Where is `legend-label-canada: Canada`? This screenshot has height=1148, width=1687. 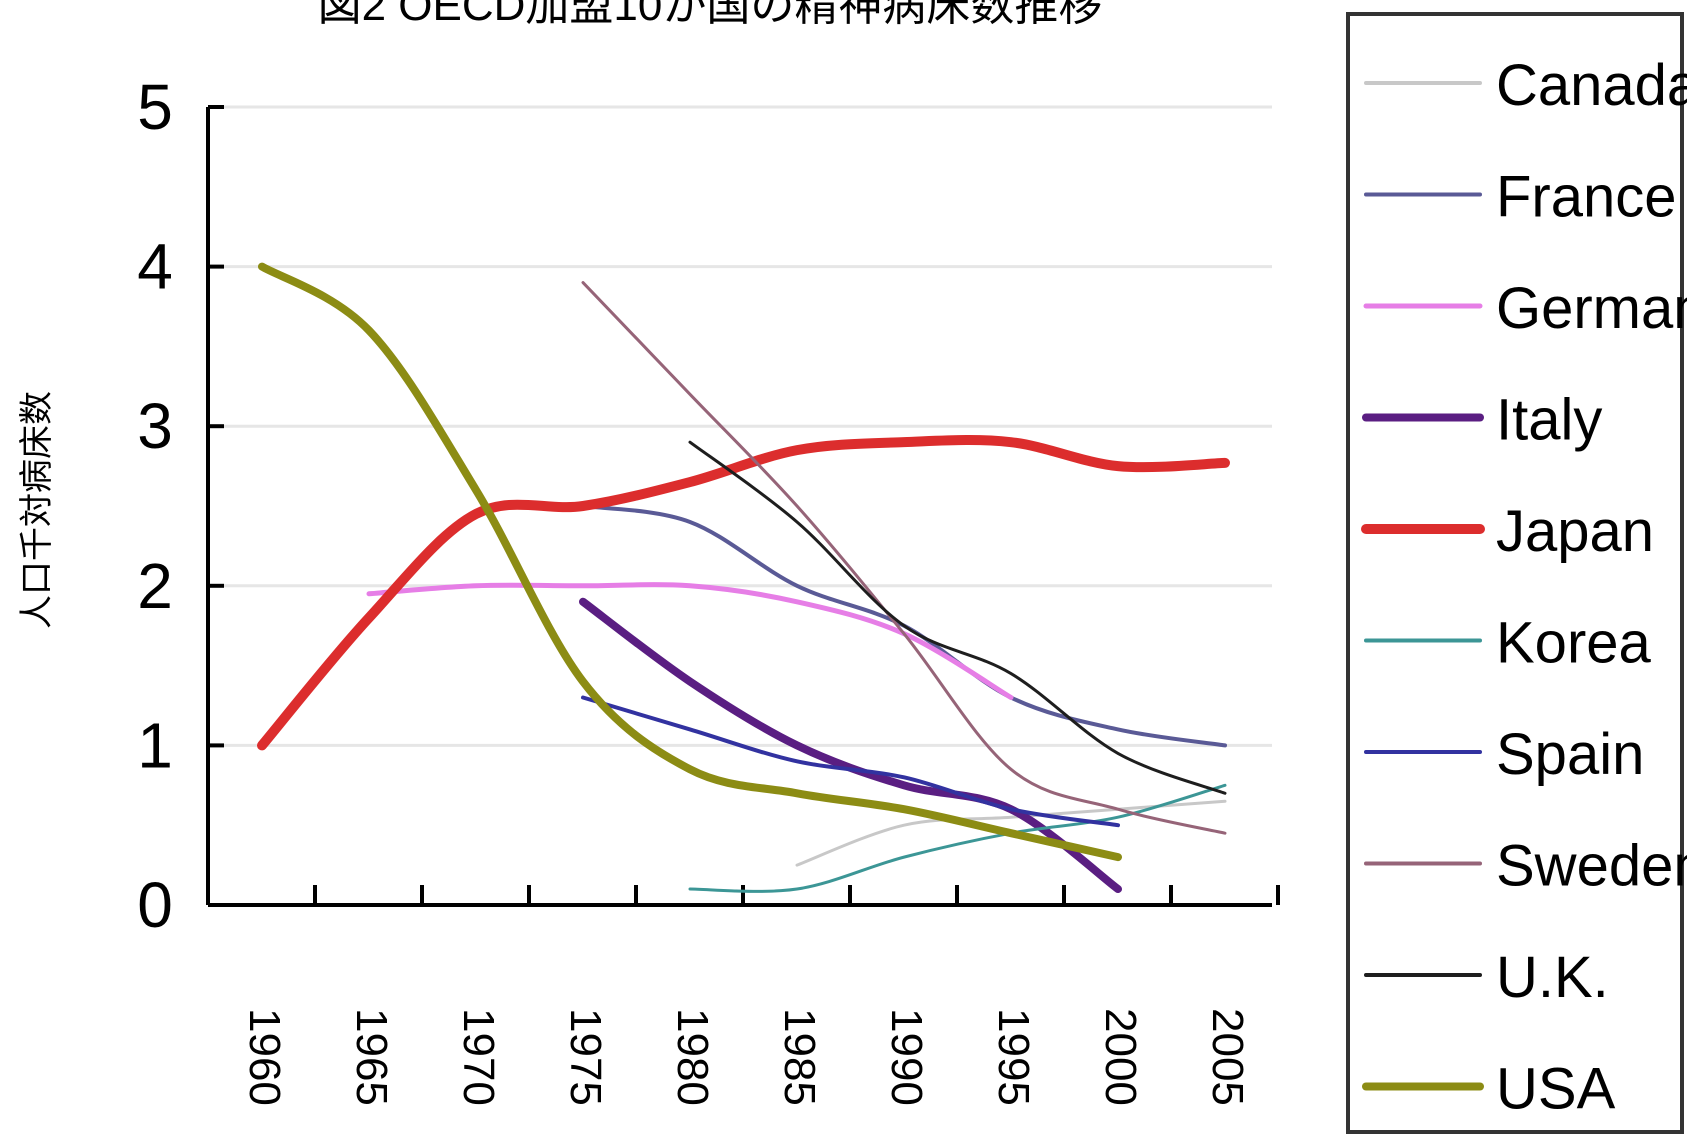 legend-label-canada: Canada is located at coordinates (1591, 85).